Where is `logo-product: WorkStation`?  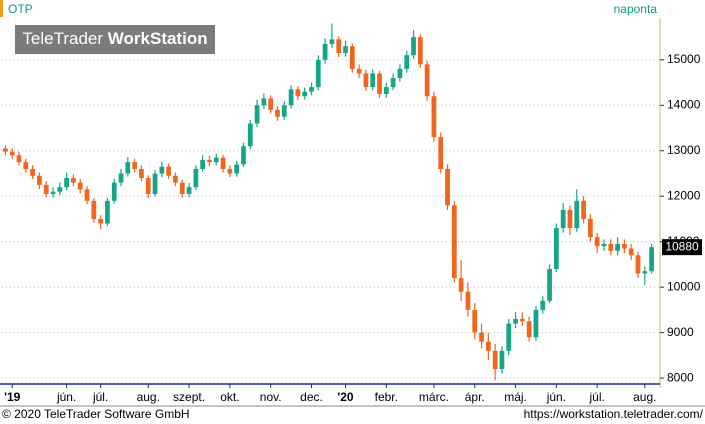 logo-product: WorkStation is located at coordinates (158, 38).